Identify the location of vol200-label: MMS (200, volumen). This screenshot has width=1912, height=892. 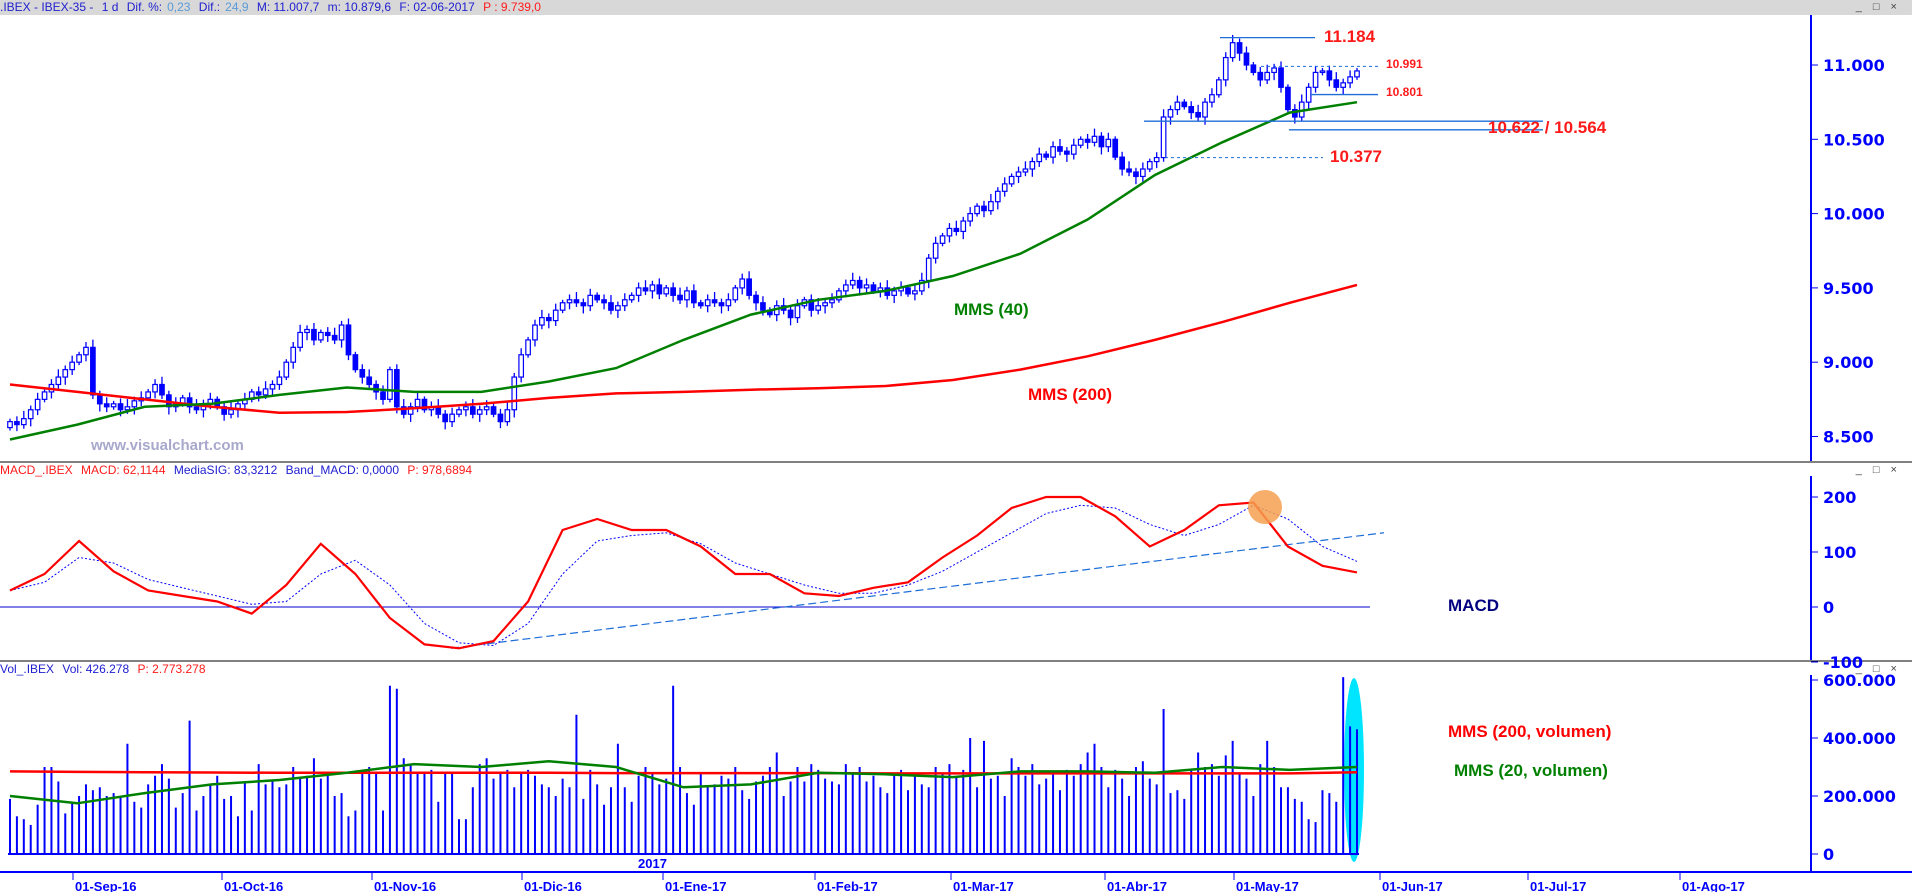
(1530, 731).